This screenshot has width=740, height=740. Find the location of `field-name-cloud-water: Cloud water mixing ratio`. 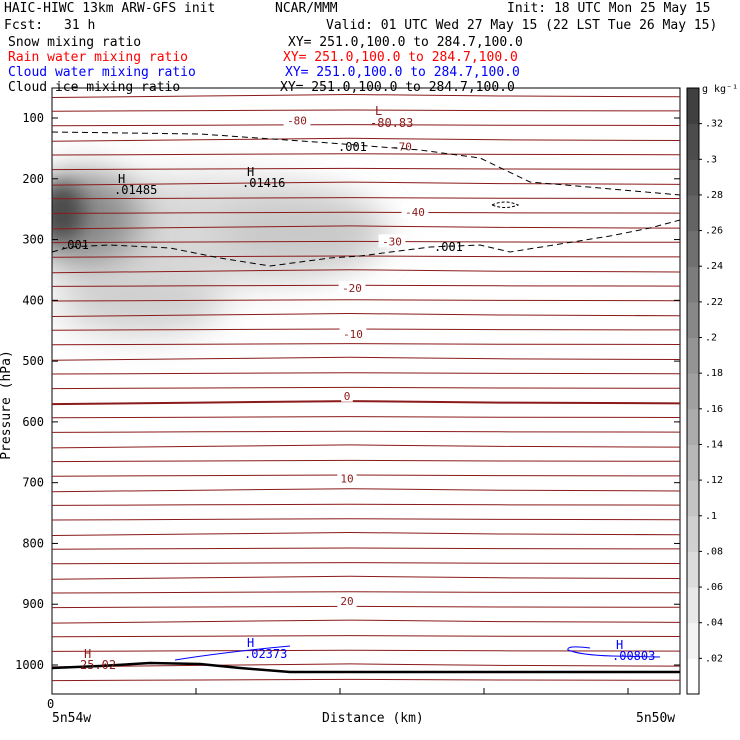

field-name-cloud-water: Cloud water mixing ratio is located at coordinates (102, 72).